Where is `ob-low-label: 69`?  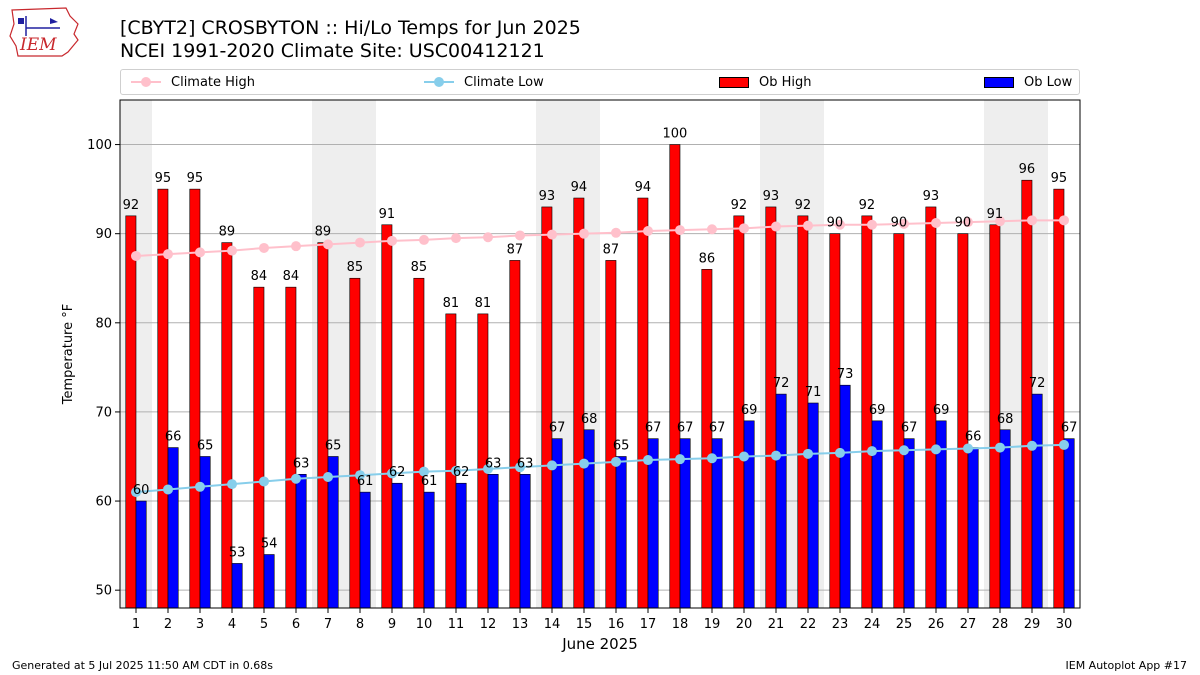
ob-low-label: 69 is located at coordinates (877, 410).